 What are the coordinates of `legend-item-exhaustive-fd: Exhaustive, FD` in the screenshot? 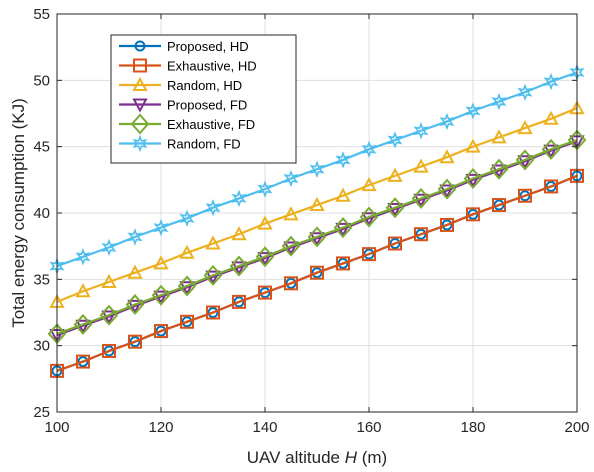 It's located at (187, 124).